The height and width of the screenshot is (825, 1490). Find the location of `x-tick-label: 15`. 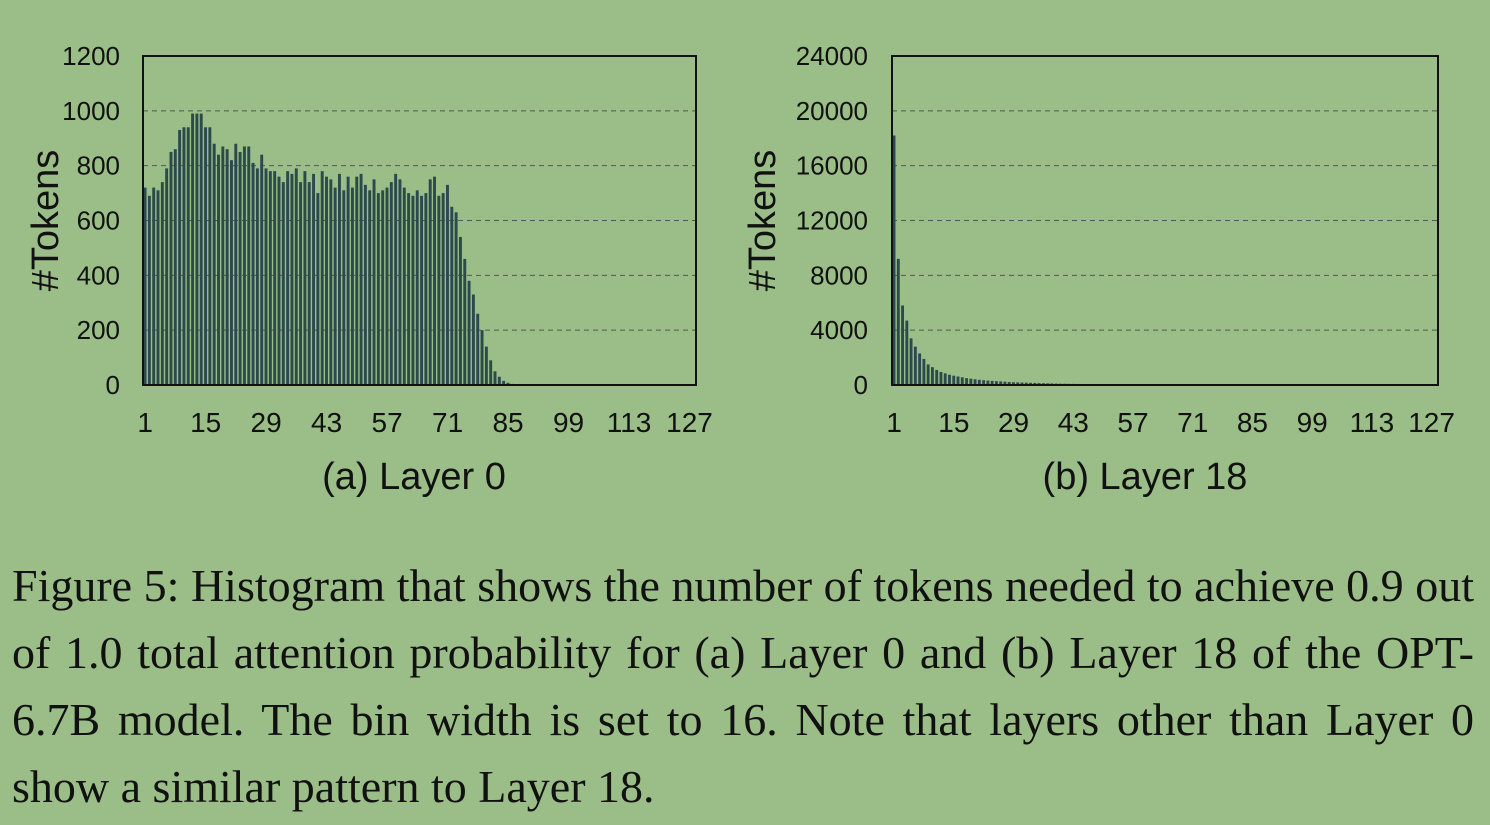

x-tick-label: 15 is located at coordinates (205, 422).